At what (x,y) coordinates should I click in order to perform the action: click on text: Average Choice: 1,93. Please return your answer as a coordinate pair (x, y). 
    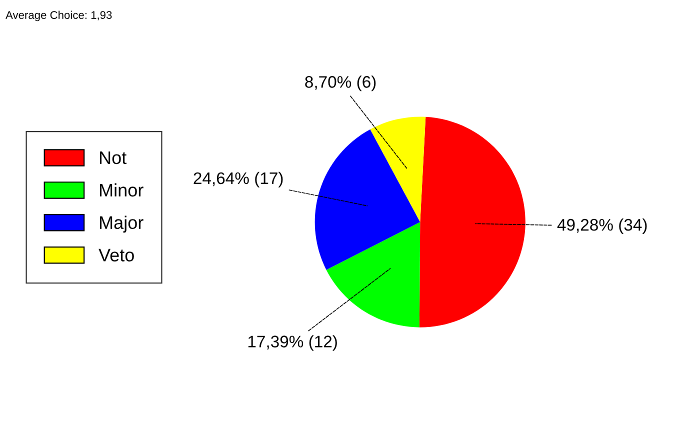
    Looking at the image, I should click on (59, 16).